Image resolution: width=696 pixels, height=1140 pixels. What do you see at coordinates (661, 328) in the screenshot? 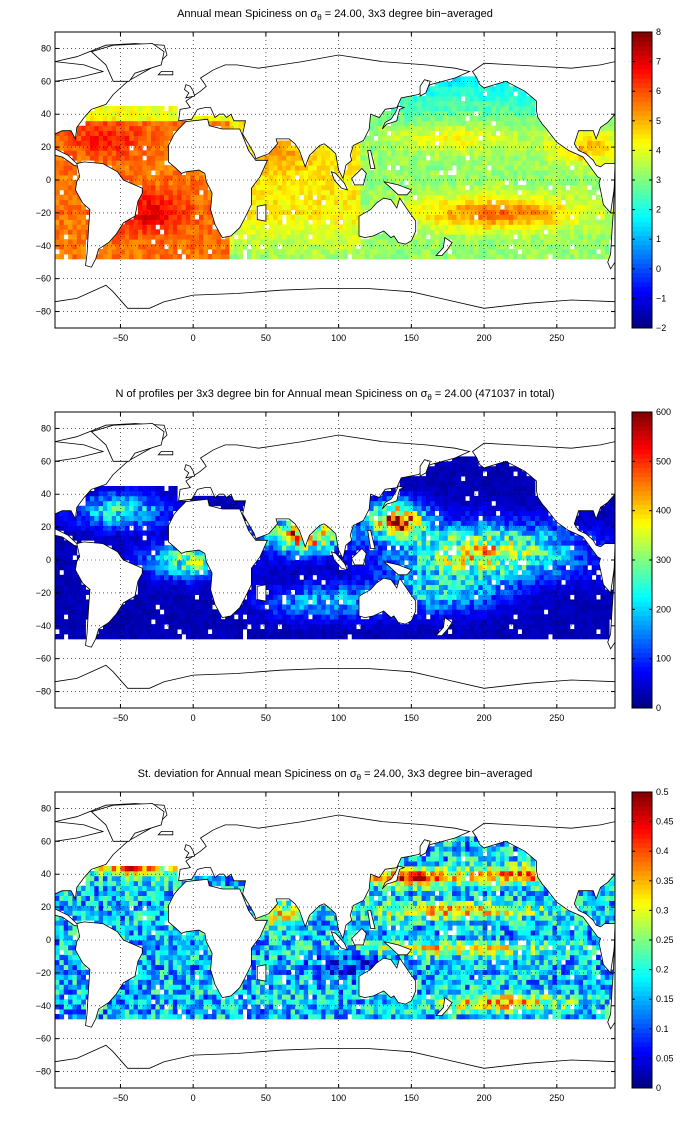
I see `colorbar-tick-label: −2` at bounding box center [661, 328].